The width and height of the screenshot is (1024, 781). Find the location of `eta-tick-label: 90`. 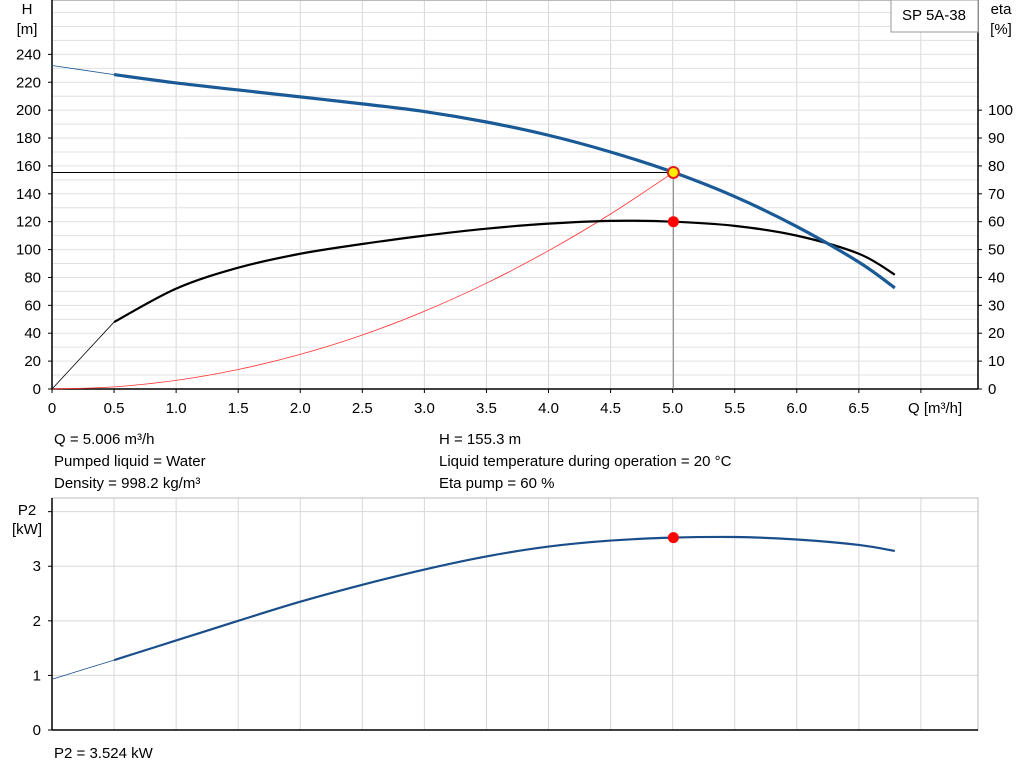

eta-tick-label: 90 is located at coordinates (996, 138).